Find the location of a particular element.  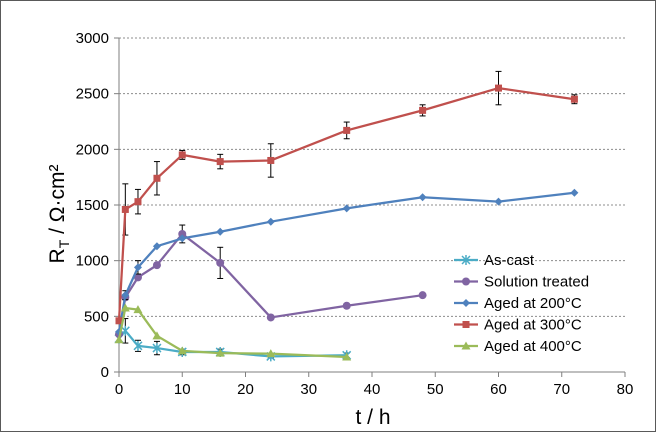

x-axis-title: t / h is located at coordinates (372, 417).